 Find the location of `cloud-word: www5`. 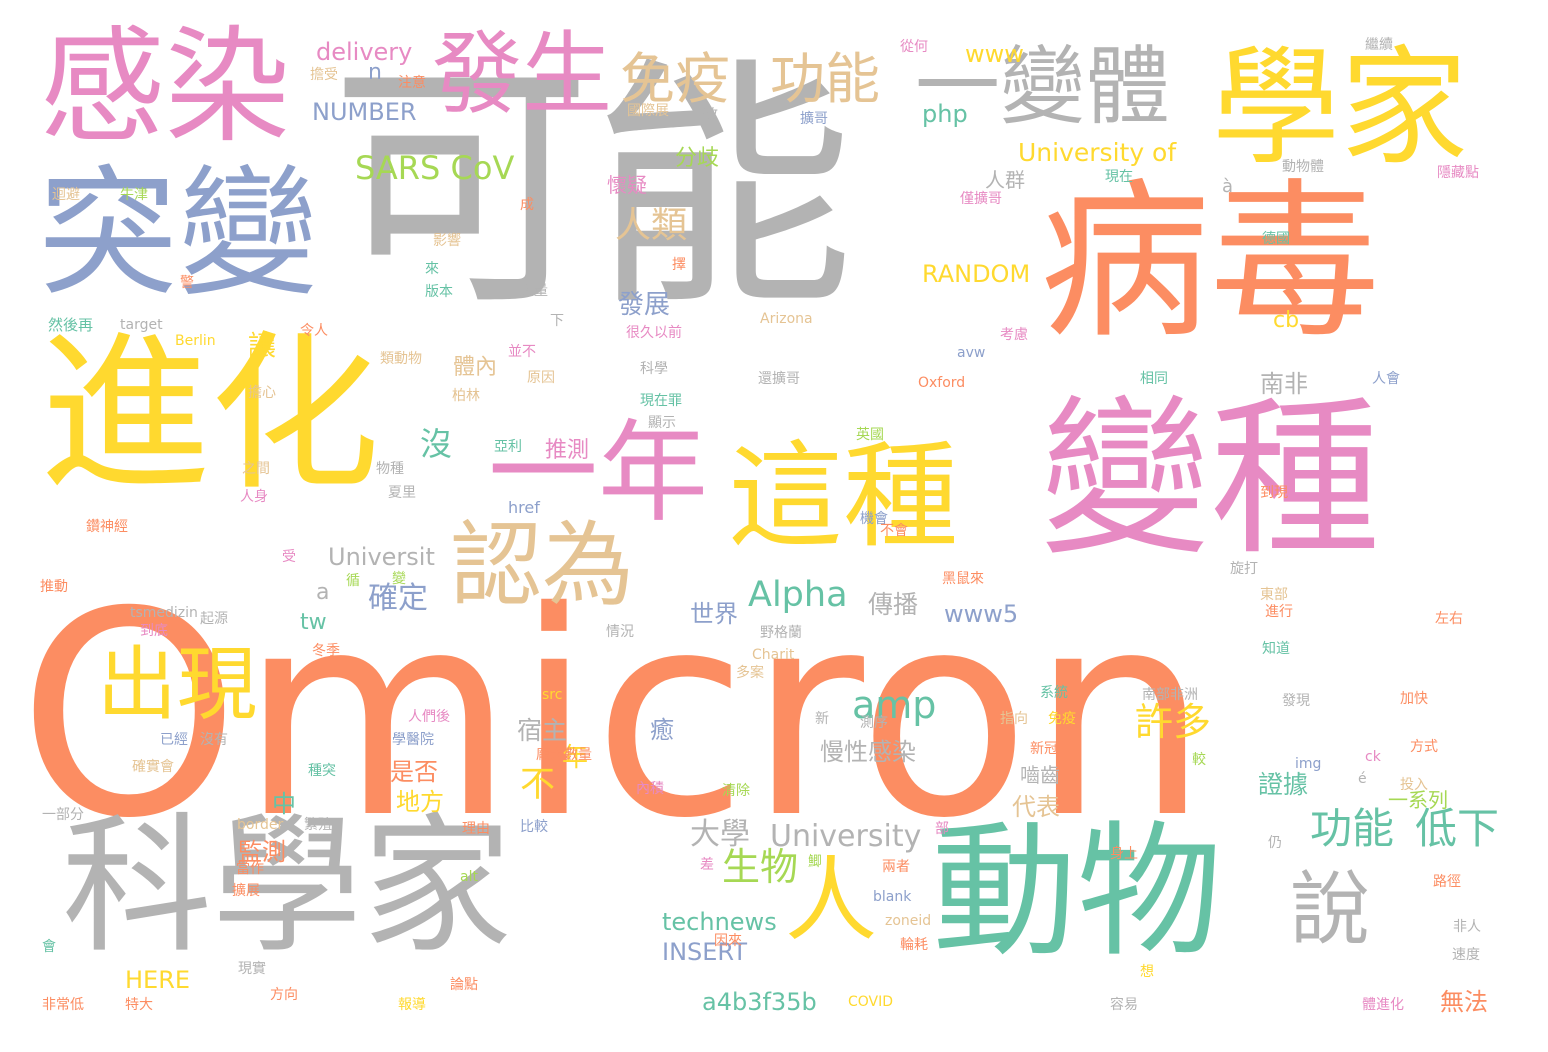

cloud-word: www5 is located at coordinates (981, 614).